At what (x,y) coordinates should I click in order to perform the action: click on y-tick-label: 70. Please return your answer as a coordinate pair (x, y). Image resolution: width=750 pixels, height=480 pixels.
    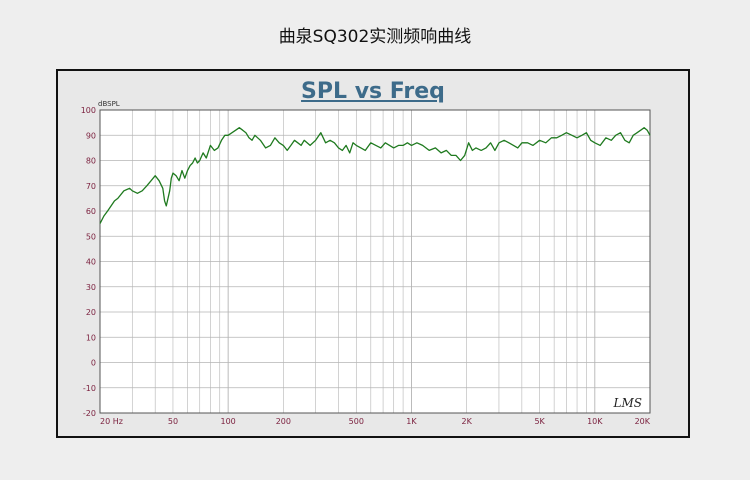
    Looking at the image, I should click on (91, 186).